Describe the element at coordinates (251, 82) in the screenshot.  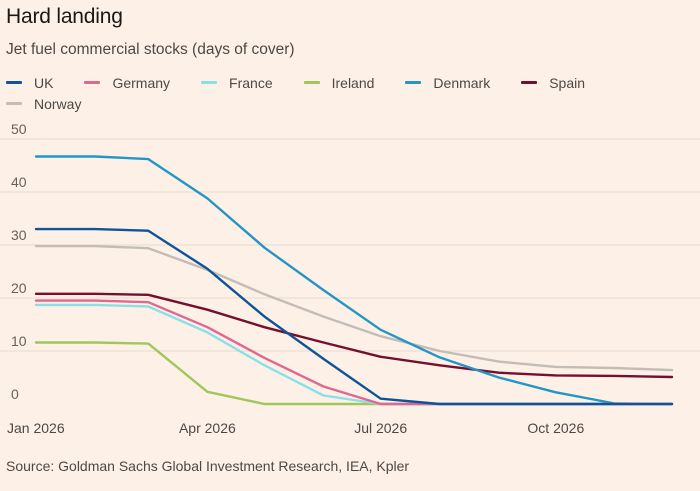
I see `legend-label: France` at that location.